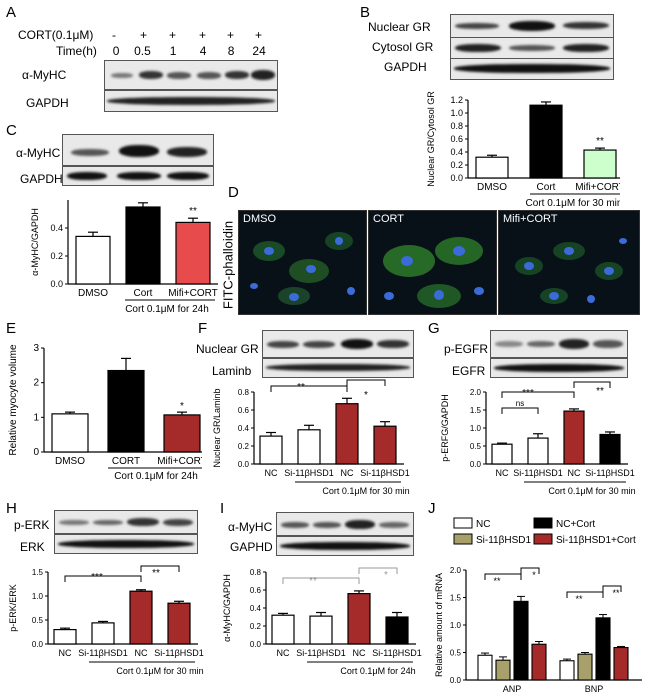 Image resolution: width=650 pixels, height=697 pixels. I want to click on y-tick-label: 1.5, so click(38, 572).